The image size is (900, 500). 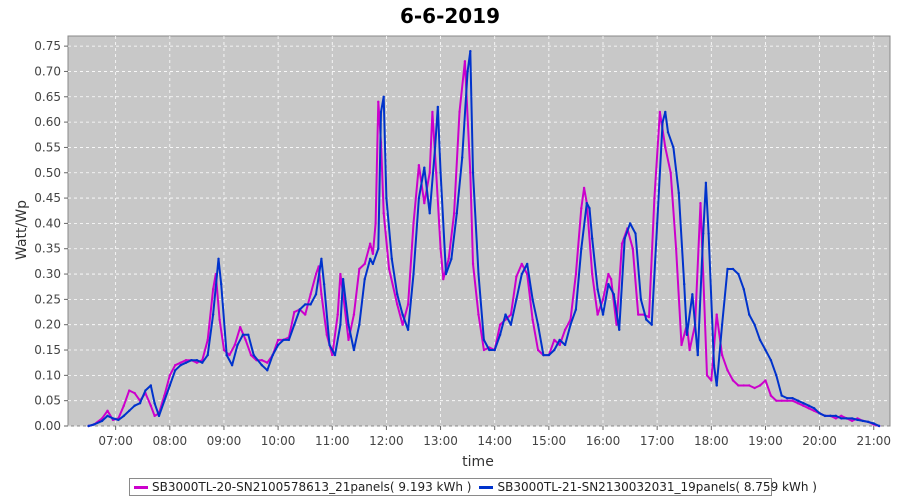 I want to click on x-tick-label: 21:00, so click(x=873, y=441).